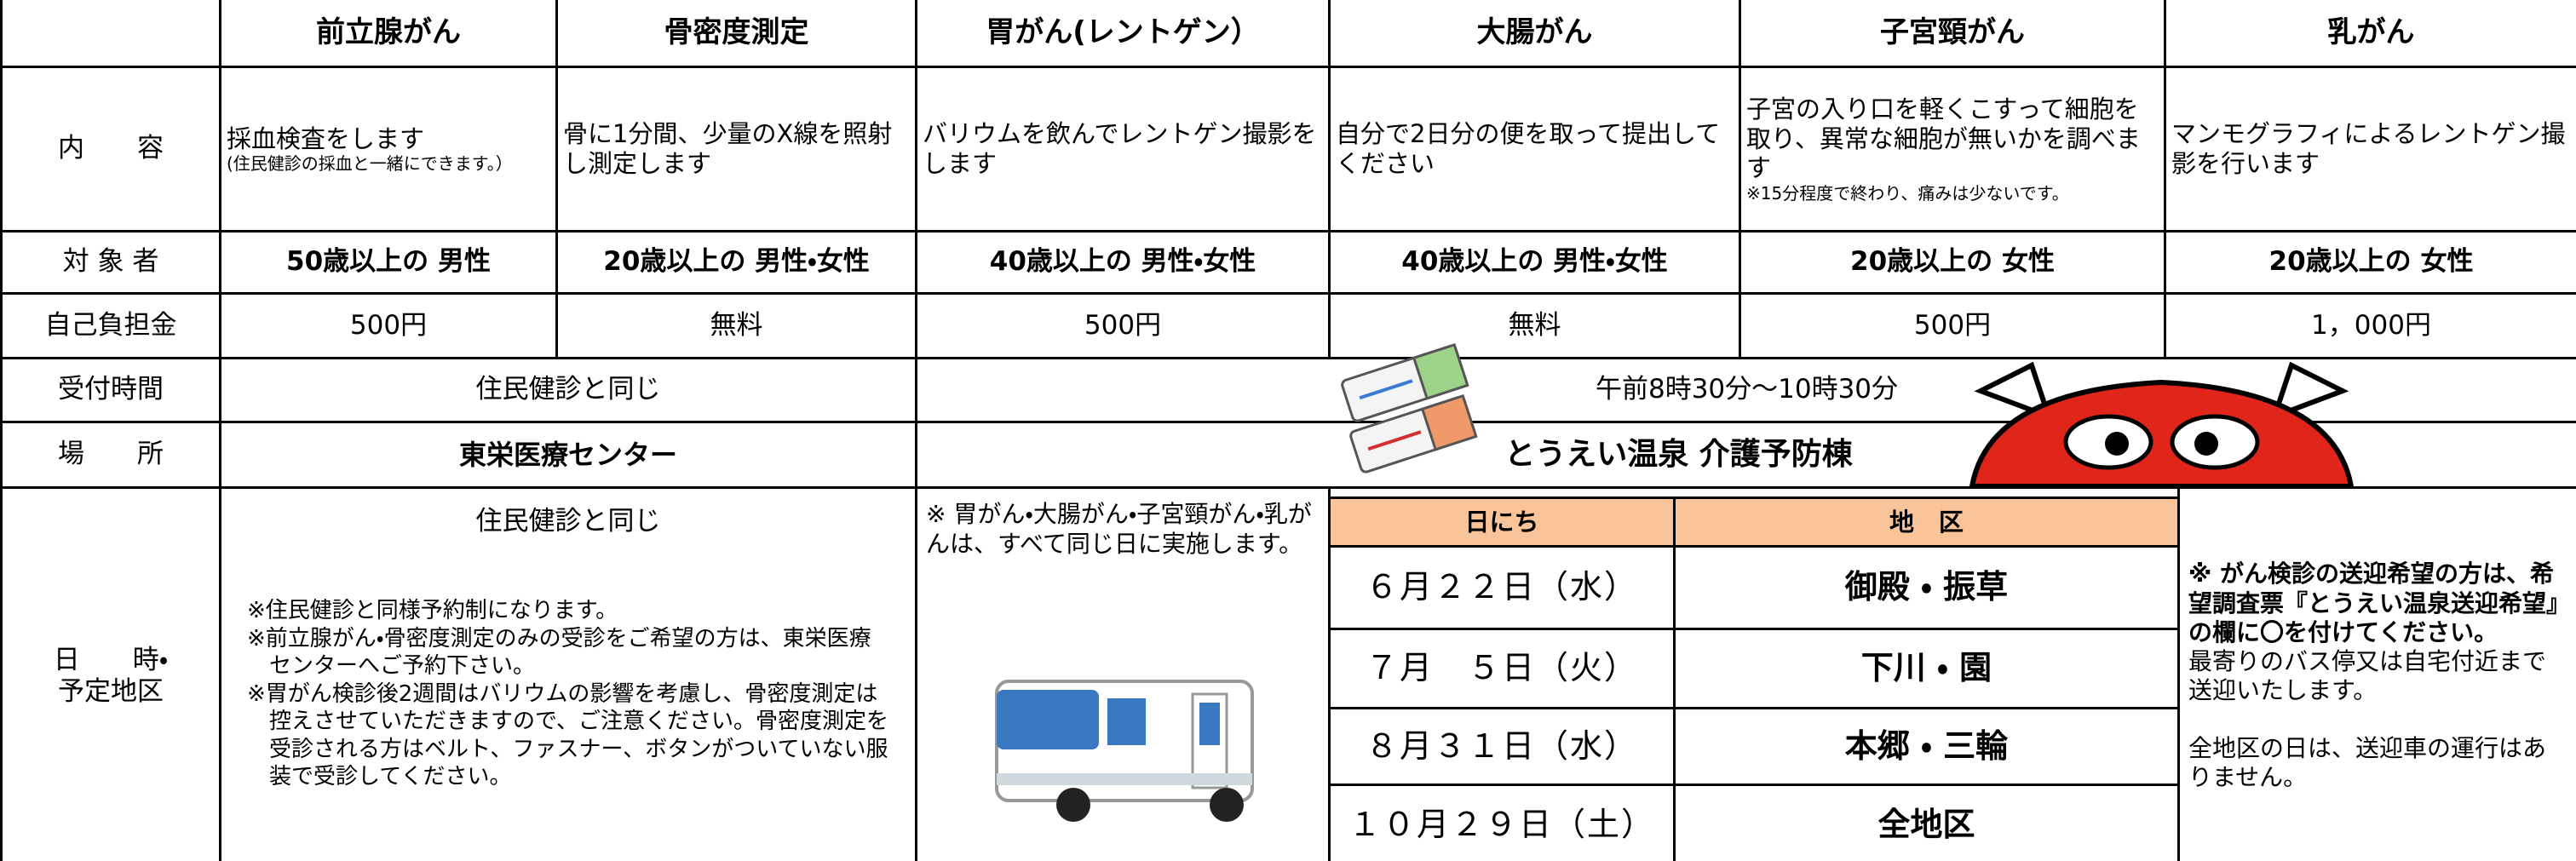 The height and width of the screenshot is (861, 2576). What do you see at coordinates (111, 325) in the screenshot?
I see `row-label: 自己負担金` at bounding box center [111, 325].